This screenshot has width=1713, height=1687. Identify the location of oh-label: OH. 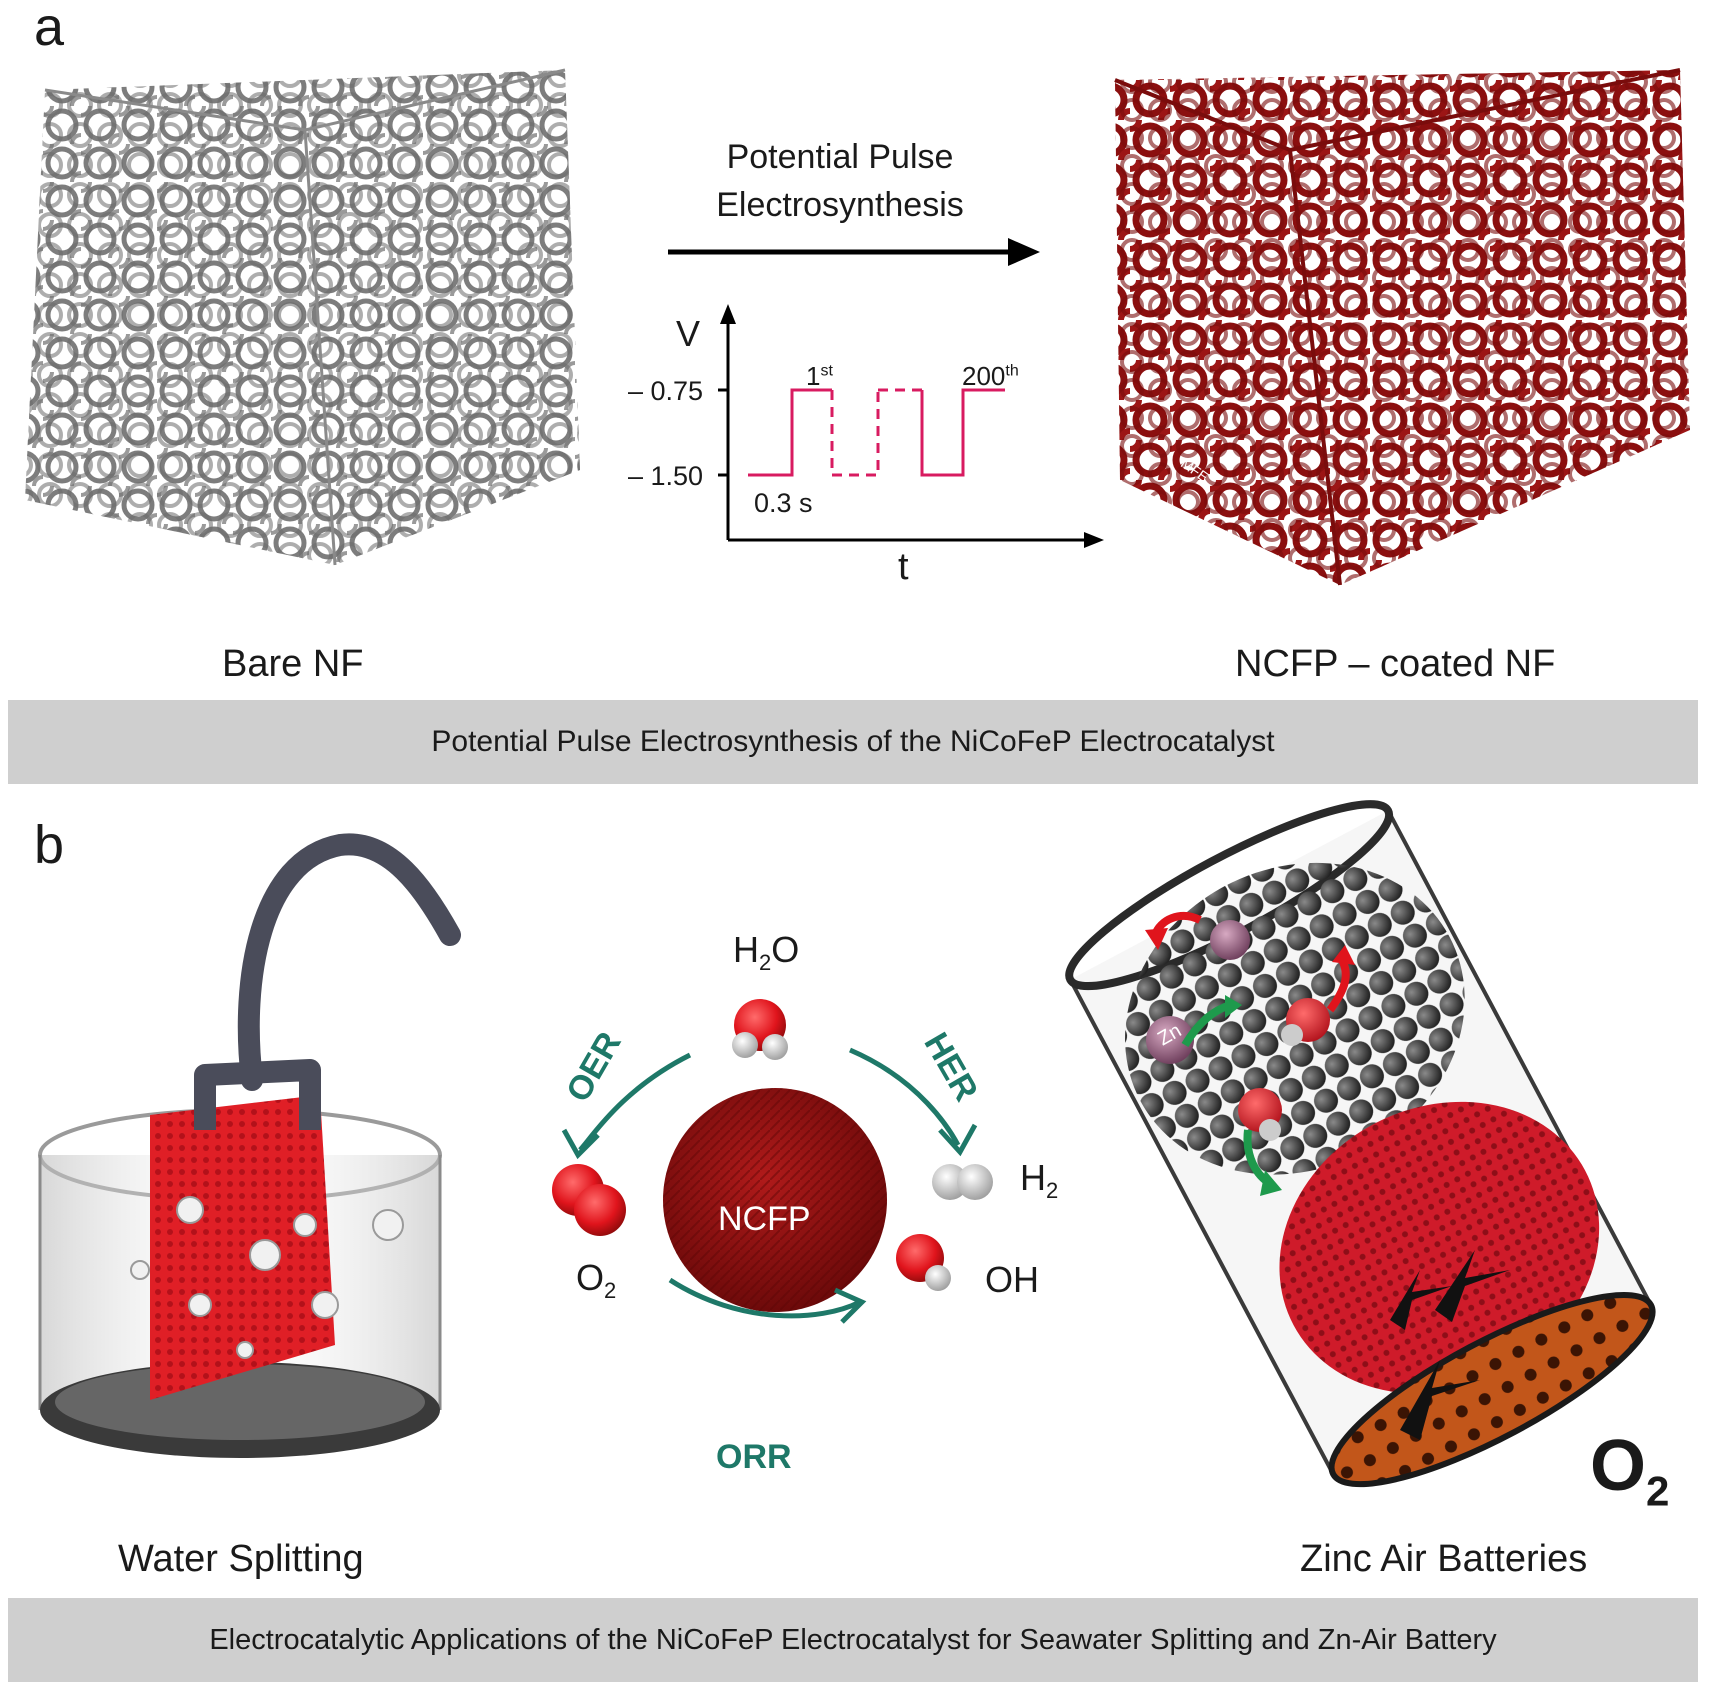
(1012, 1279).